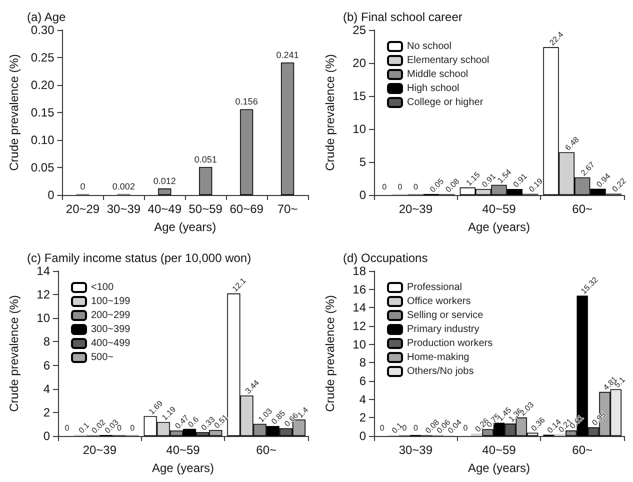 The width and height of the screenshot is (633, 482). Describe the element at coordinates (164, 181) in the screenshot. I see `data-label: 0.012` at that location.